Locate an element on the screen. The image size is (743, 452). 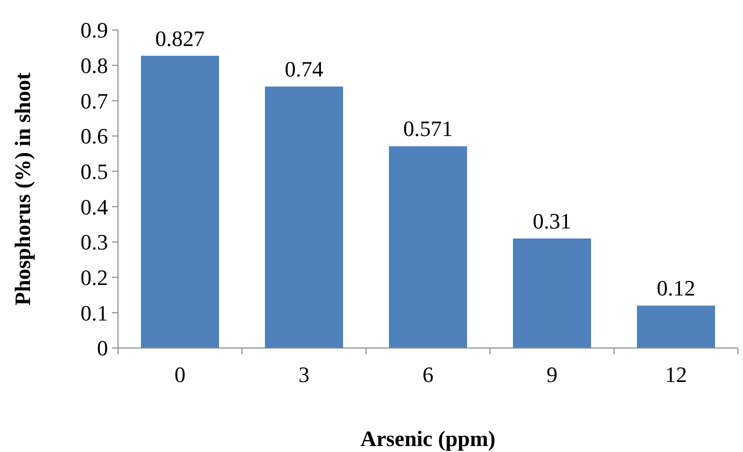
y-tick-label: 0.8 is located at coordinates (94, 65).